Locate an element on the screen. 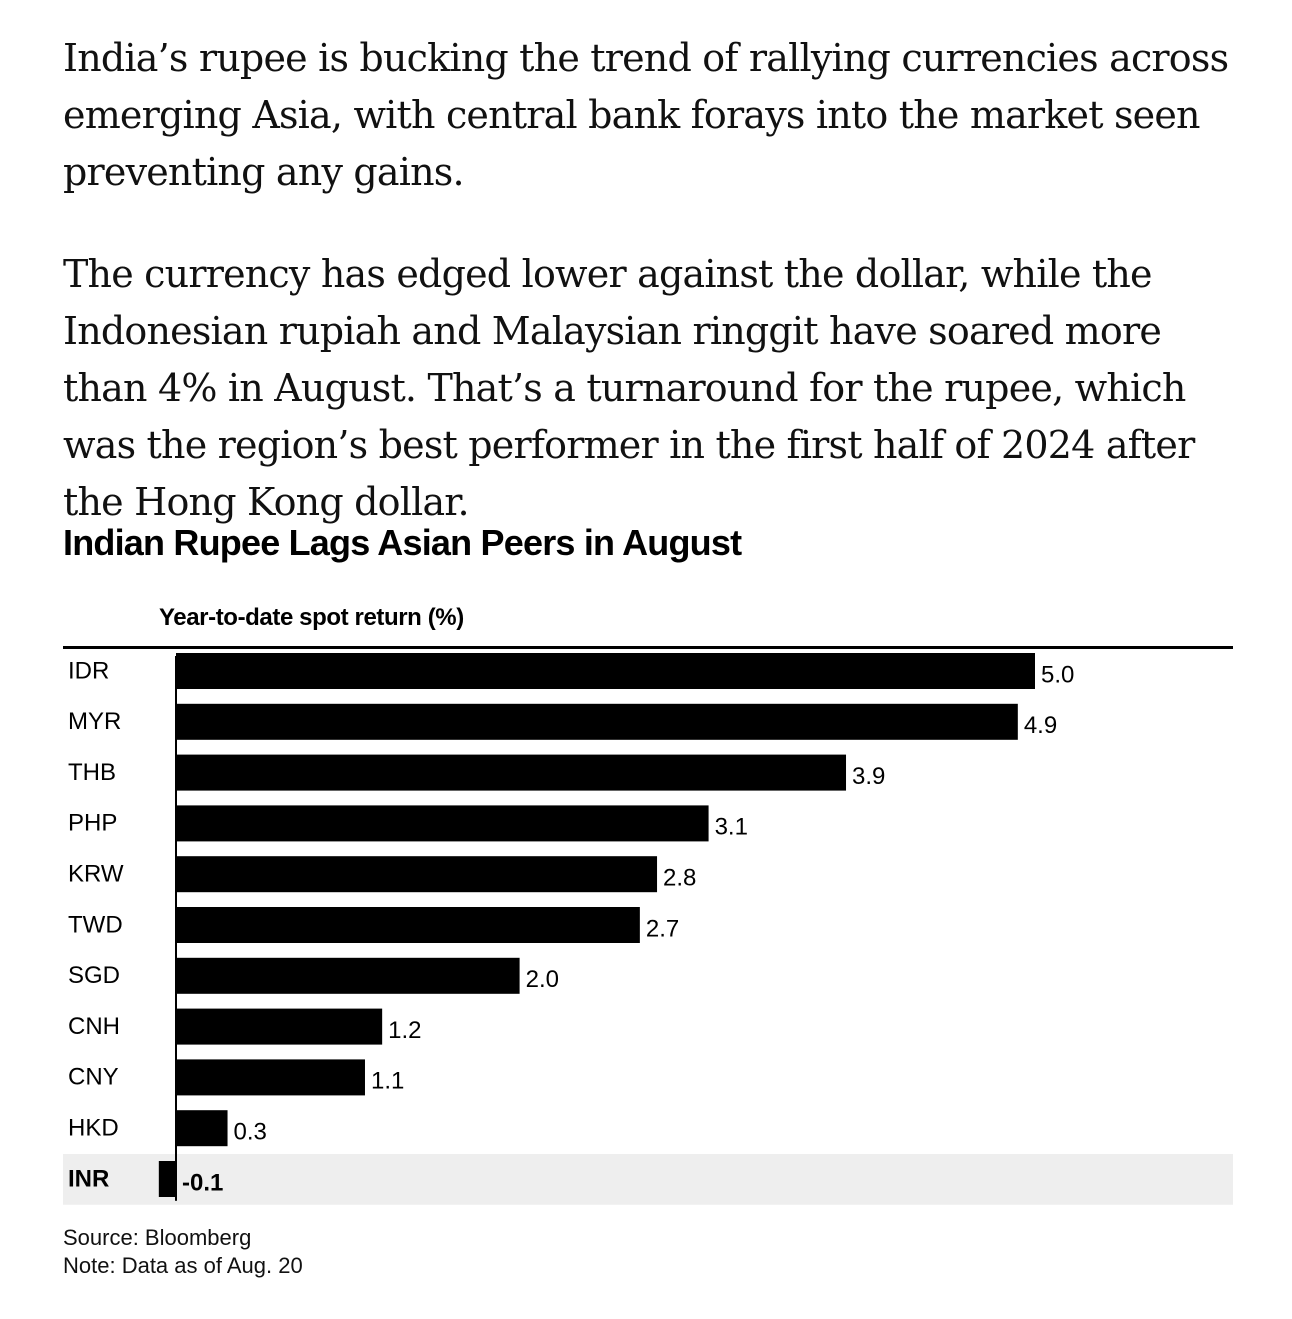 The height and width of the screenshot is (1319, 1292). value-label-idr: 5.0 is located at coordinates (1057, 674).